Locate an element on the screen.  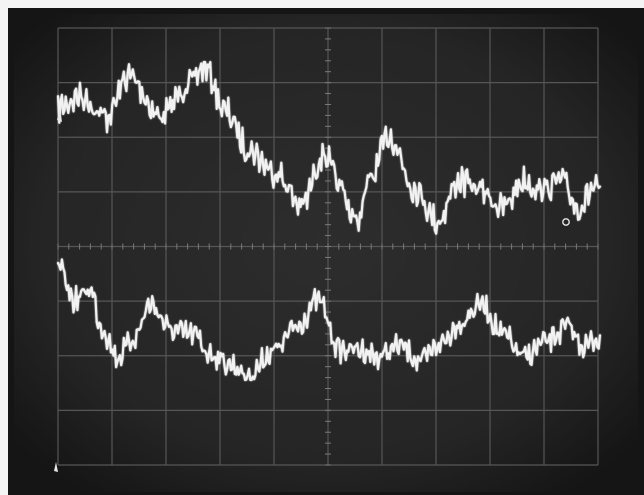
lower-left-speck is located at coordinates (56, 467).